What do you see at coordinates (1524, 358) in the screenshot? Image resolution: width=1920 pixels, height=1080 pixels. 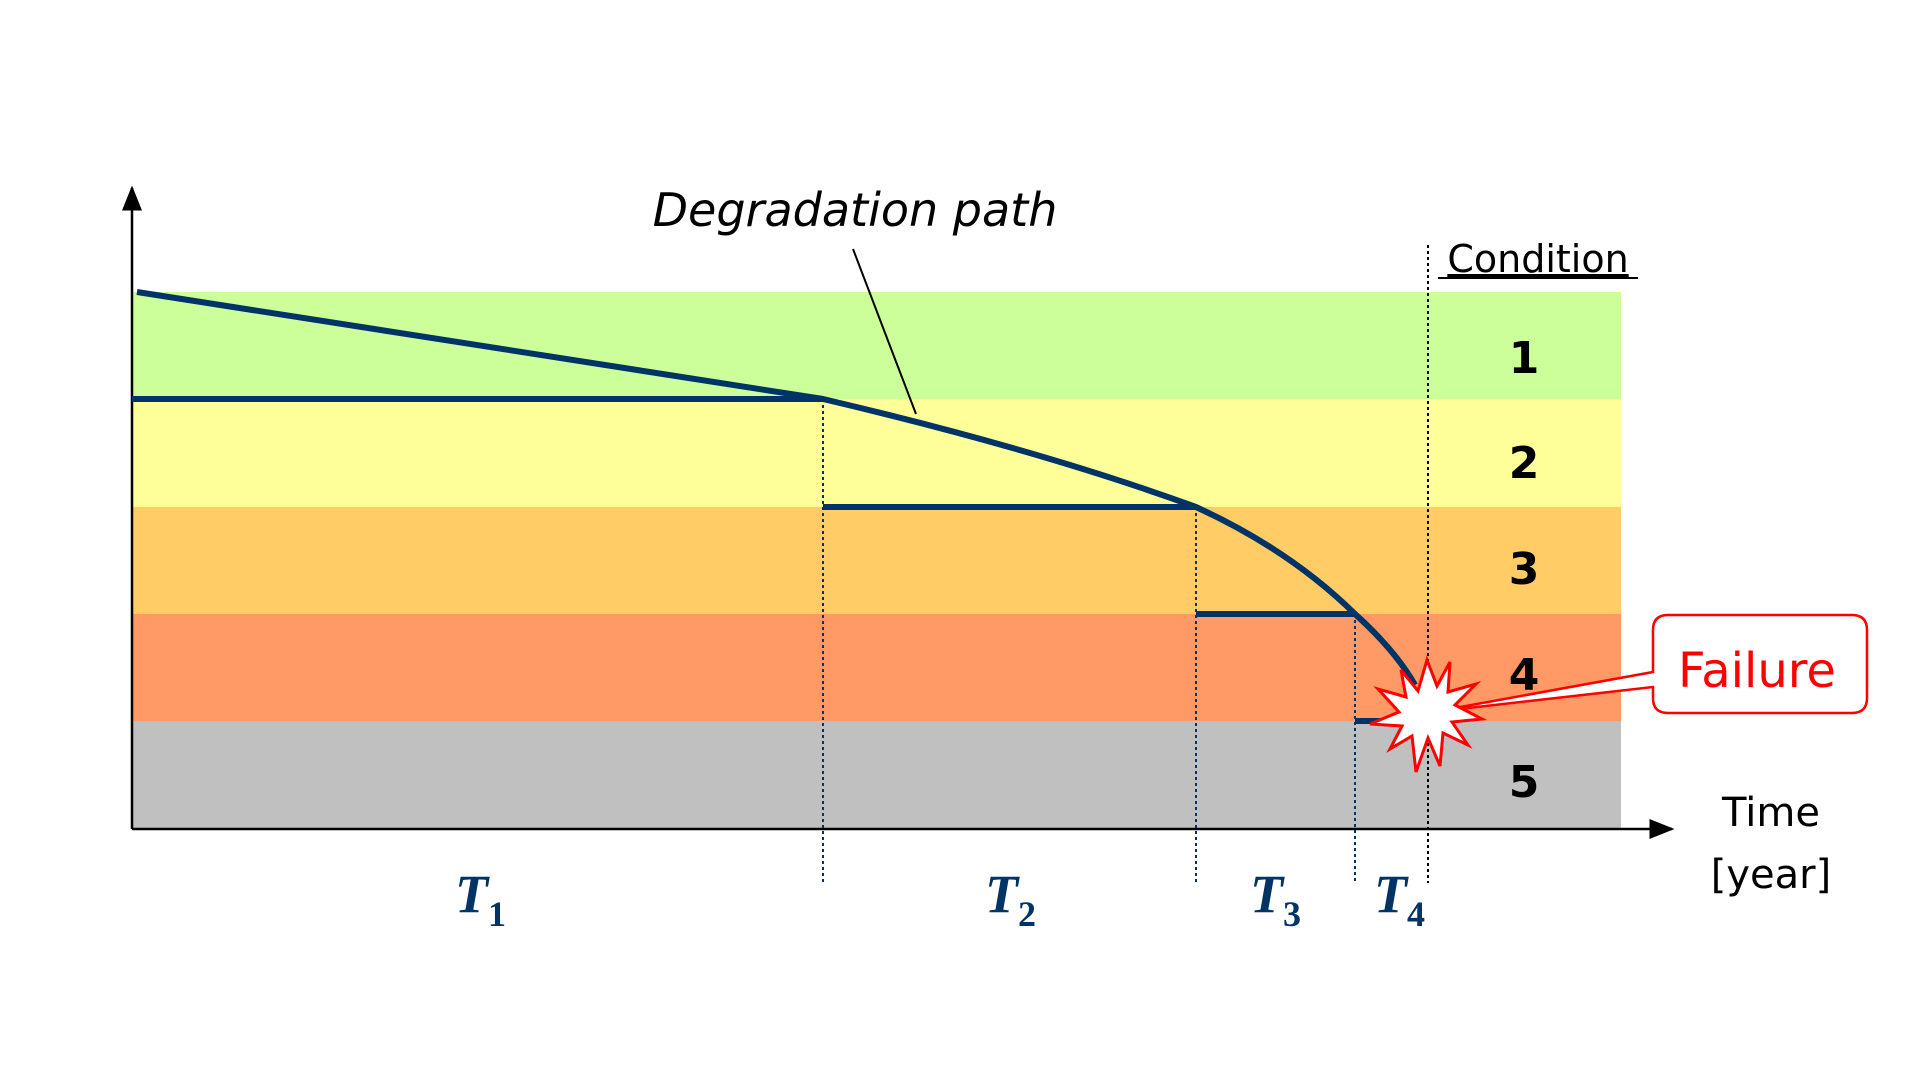 I see `condition-1-label: 1` at bounding box center [1524, 358].